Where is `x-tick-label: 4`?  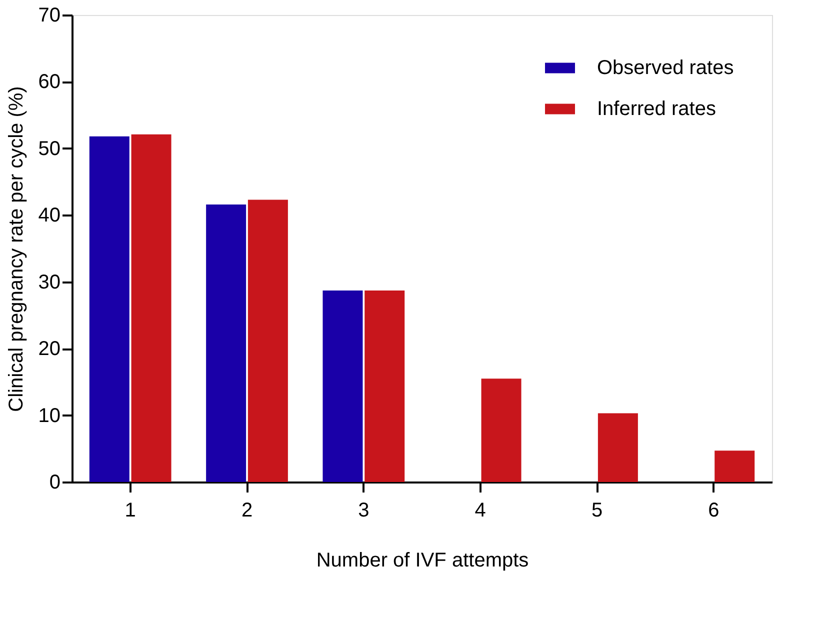 x-tick-label: 4 is located at coordinates (480, 511).